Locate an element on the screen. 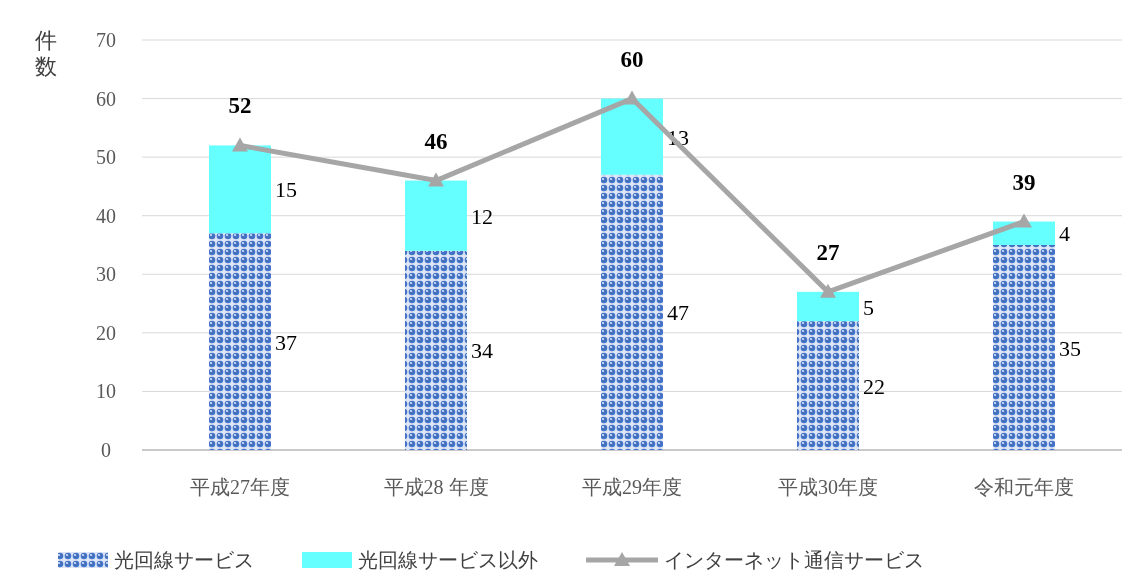  data-label: 52 is located at coordinates (240, 106).